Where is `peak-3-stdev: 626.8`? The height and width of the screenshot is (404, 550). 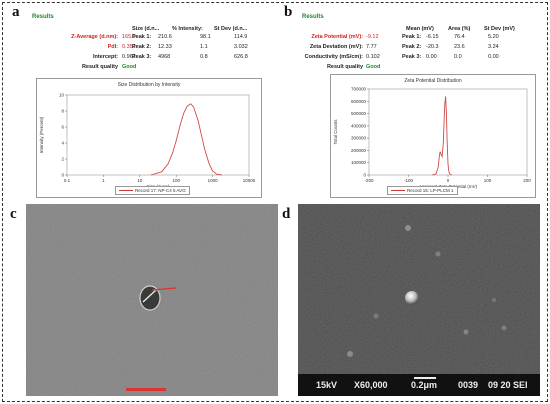 peak-3-stdev: 626.8 is located at coordinates (241, 57).